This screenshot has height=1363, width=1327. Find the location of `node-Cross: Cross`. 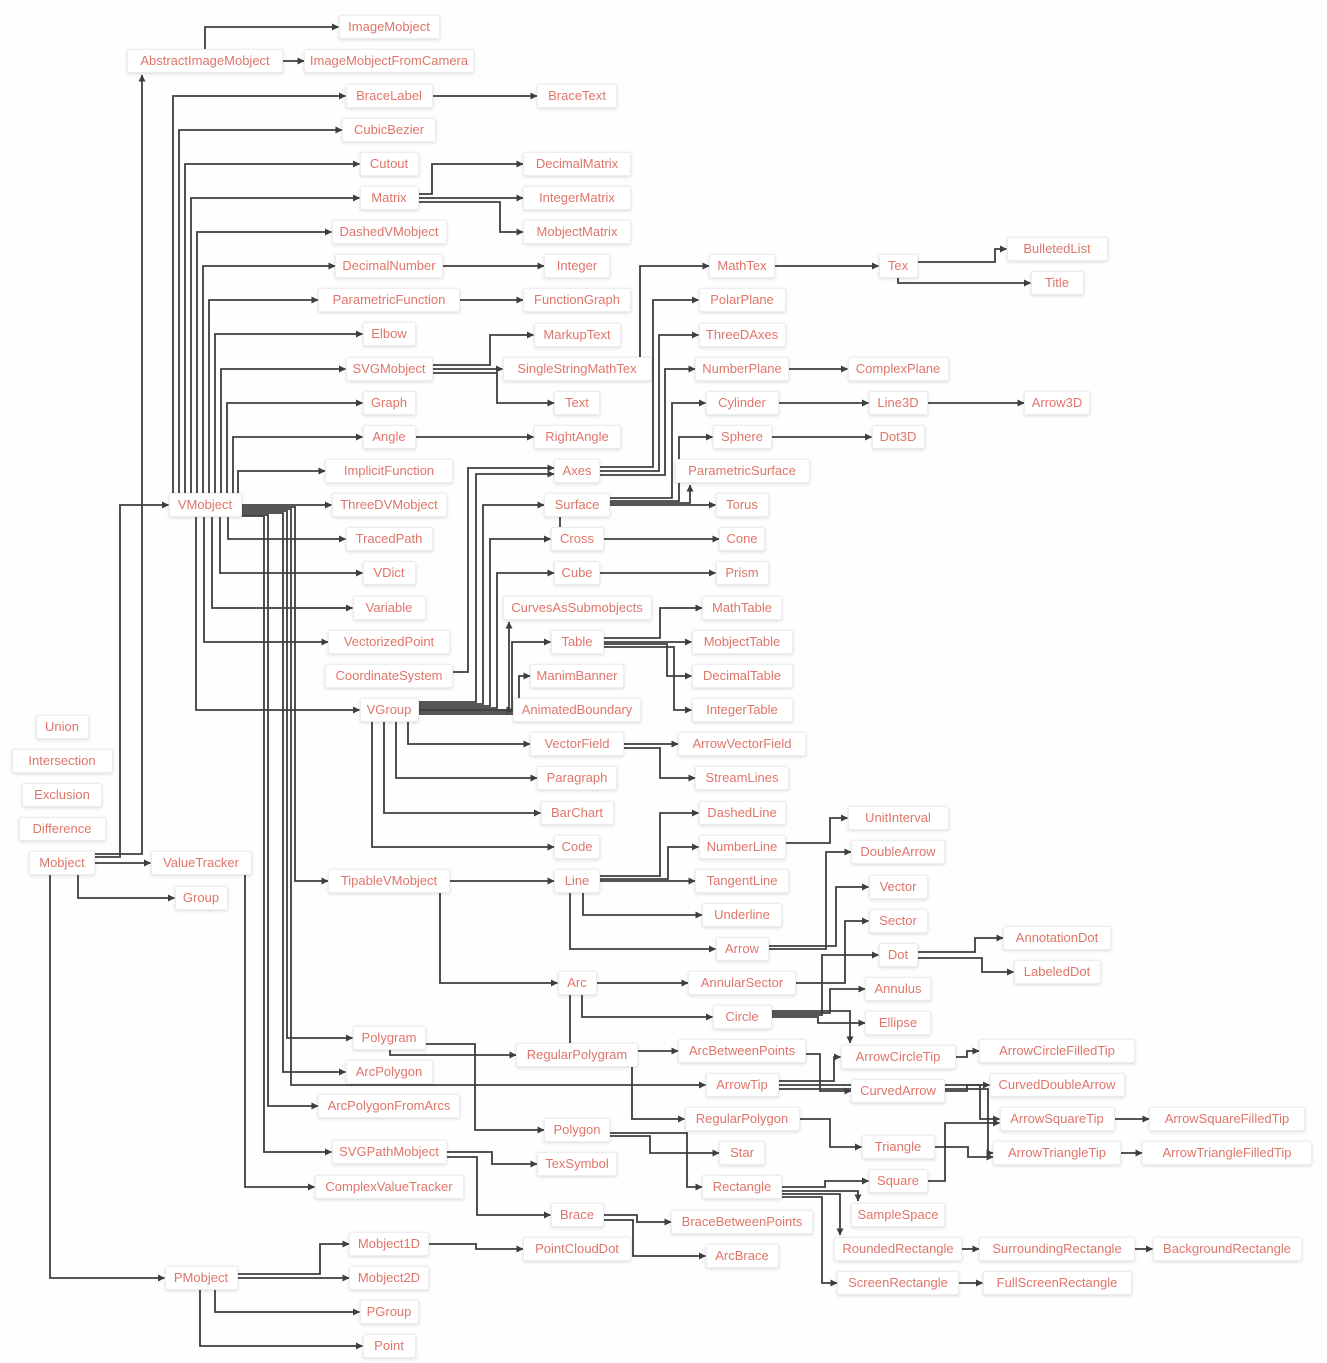

node-Cross: Cross is located at coordinates (577, 539).